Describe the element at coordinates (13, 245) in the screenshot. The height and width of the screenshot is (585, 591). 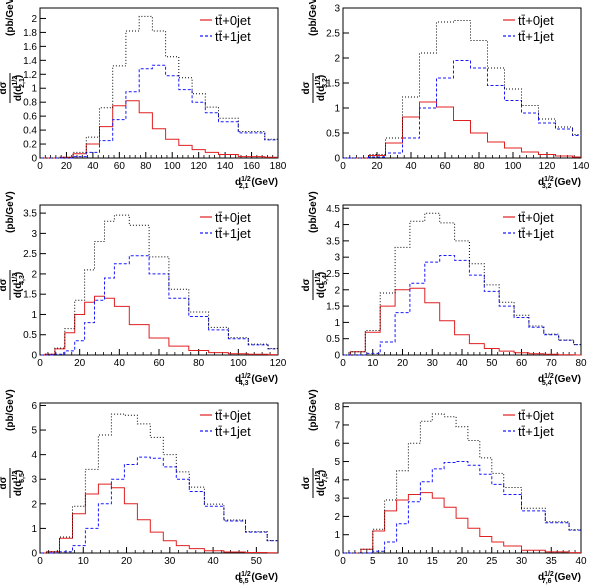
I see `y-axis-label: dσ d(d1/24,3) (pb/GeV)` at that location.